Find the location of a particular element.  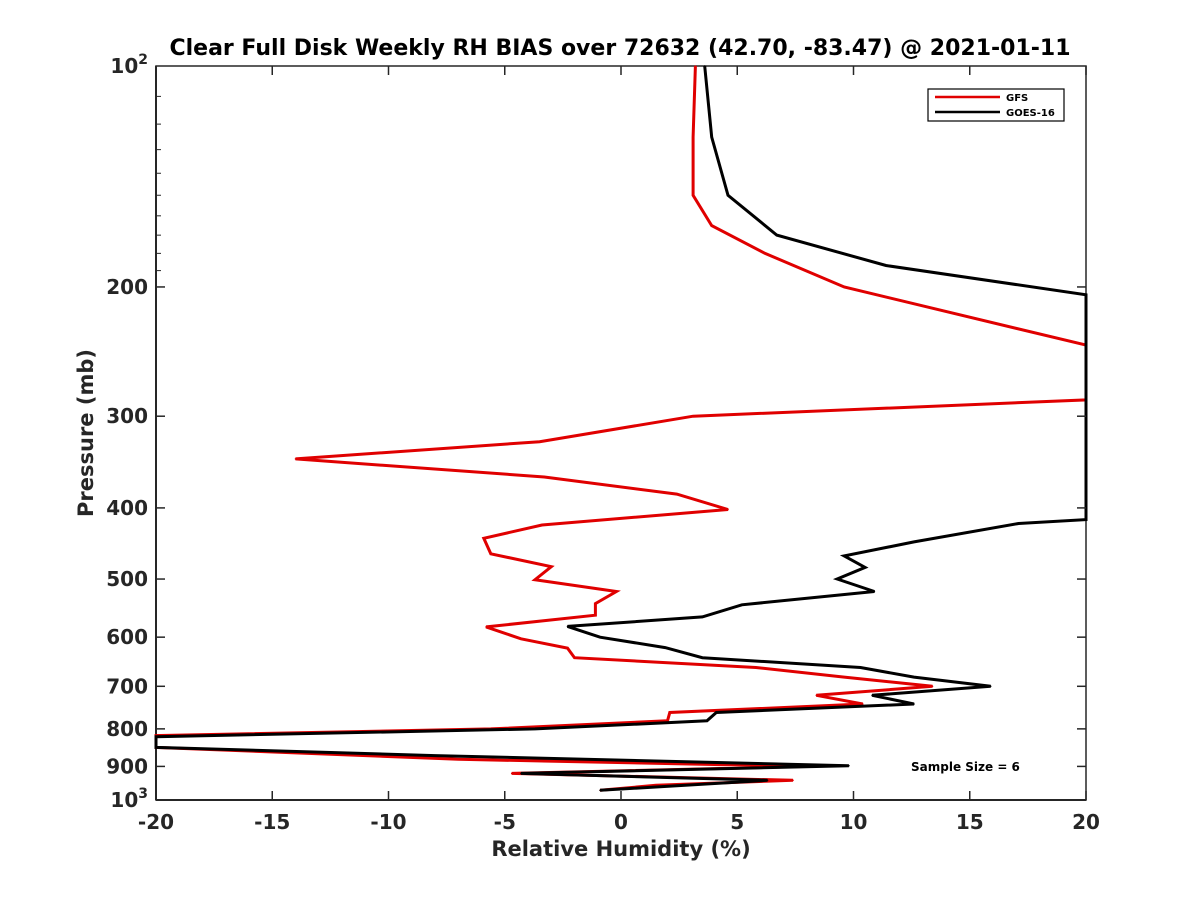

y-tick-label: 600 is located at coordinates (127, 637).